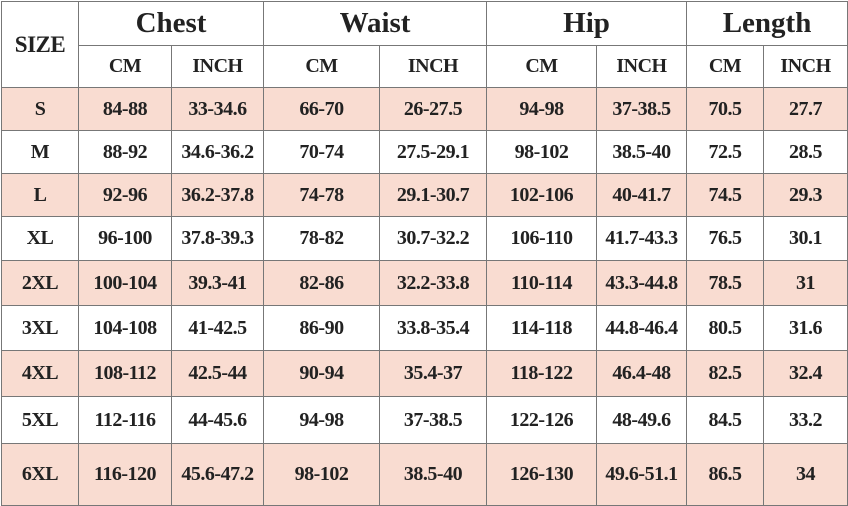 The image size is (848, 506). I want to click on unit-row: CM INCH CM INCH CM INCH CM INCH, so click(425, 66).